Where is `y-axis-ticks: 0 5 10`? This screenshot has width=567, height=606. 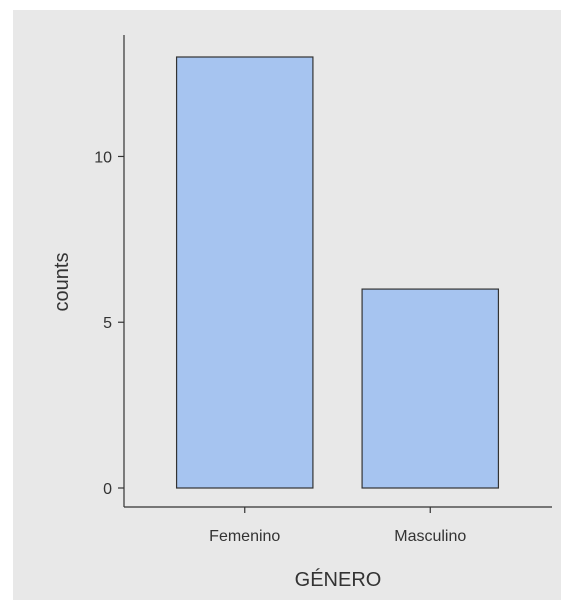 y-axis-ticks: 0 5 10 is located at coordinates (109, 323).